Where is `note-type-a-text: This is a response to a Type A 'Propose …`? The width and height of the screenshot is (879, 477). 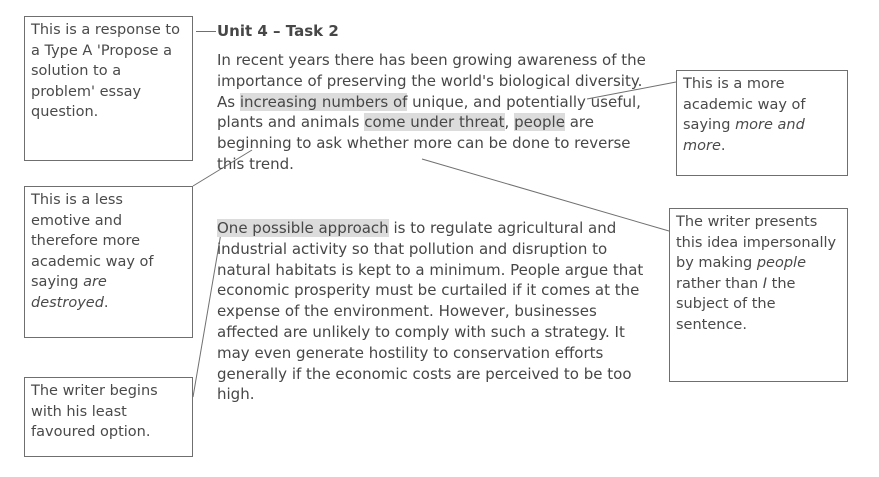
note-type-a-text: This is a response to a Type A 'Propose … is located at coordinates (105, 71).